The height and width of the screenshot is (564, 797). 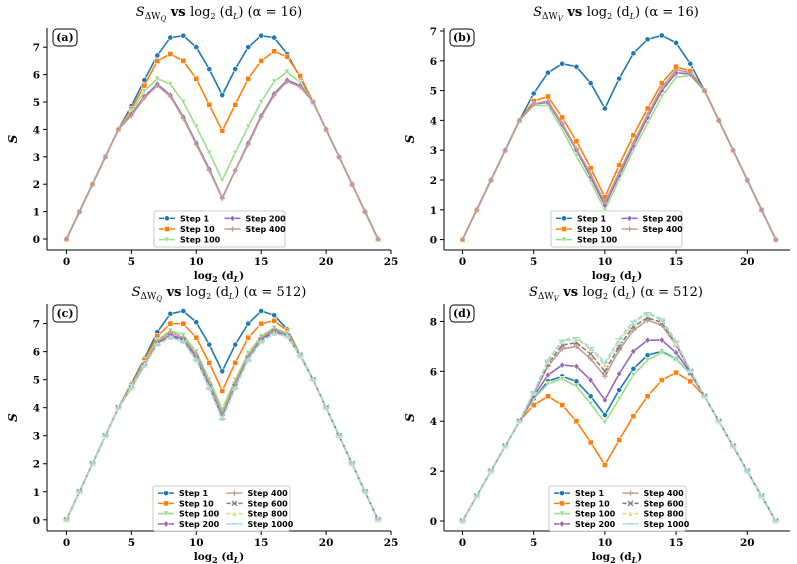 What do you see at coordinates (664, 514) in the screenshot?
I see `legend-label: Step 800` at bounding box center [664, 514].